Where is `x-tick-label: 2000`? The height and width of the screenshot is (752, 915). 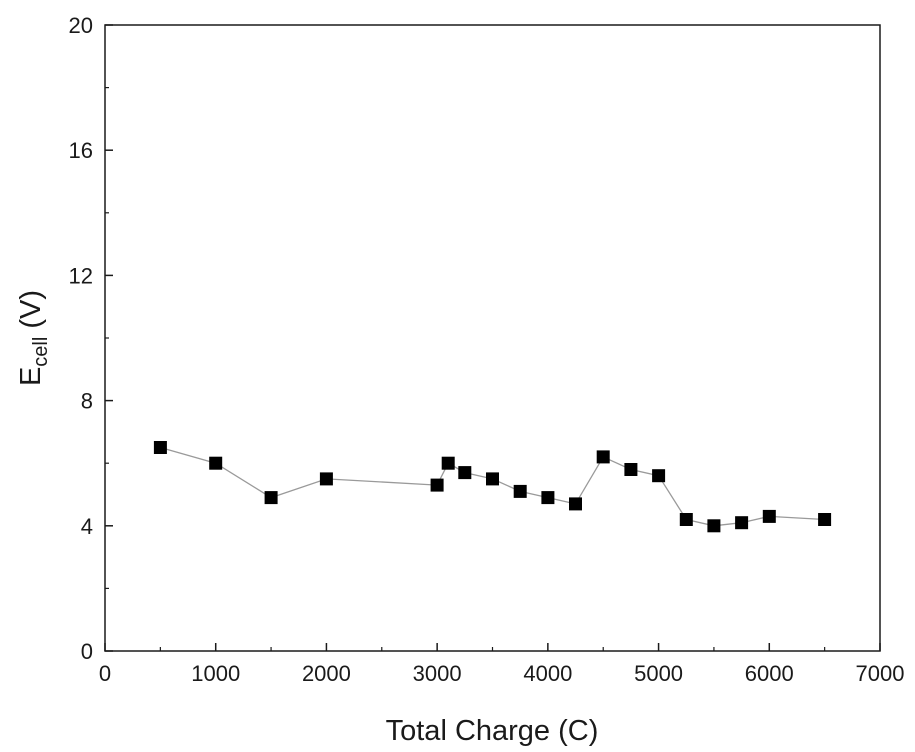
x-tick-label: 2000 is located at coordinates (326, 673).